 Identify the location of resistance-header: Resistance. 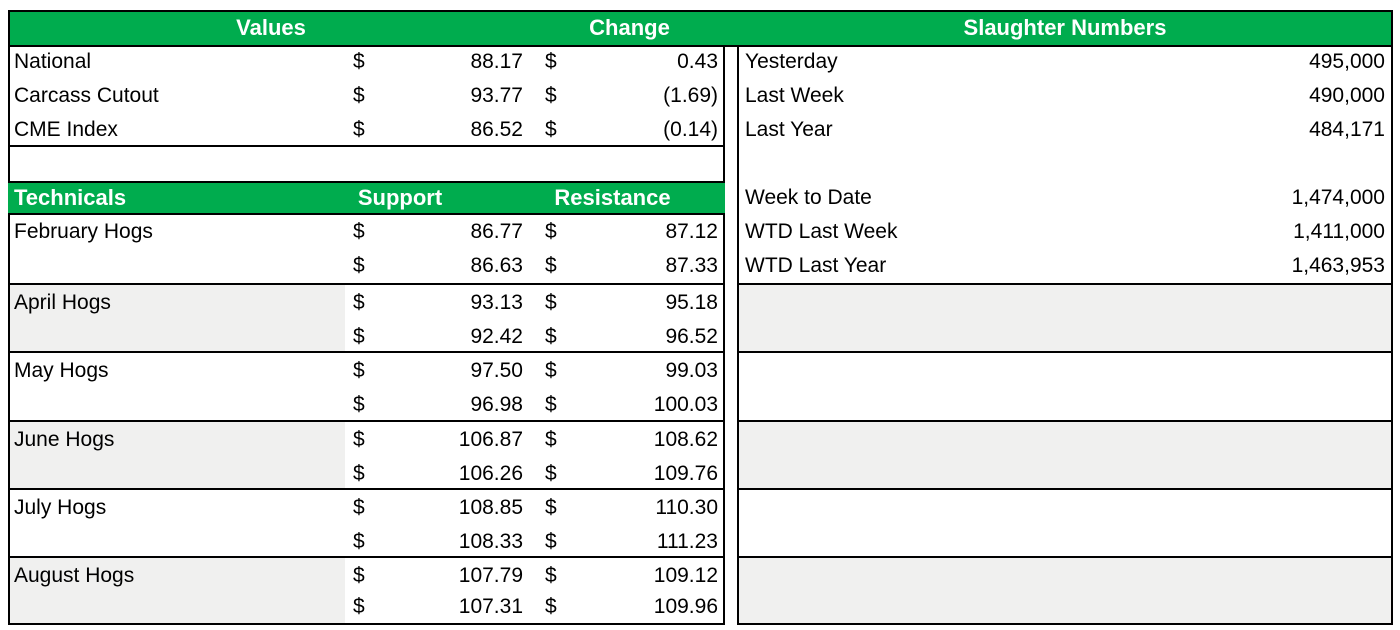
(612, 197).